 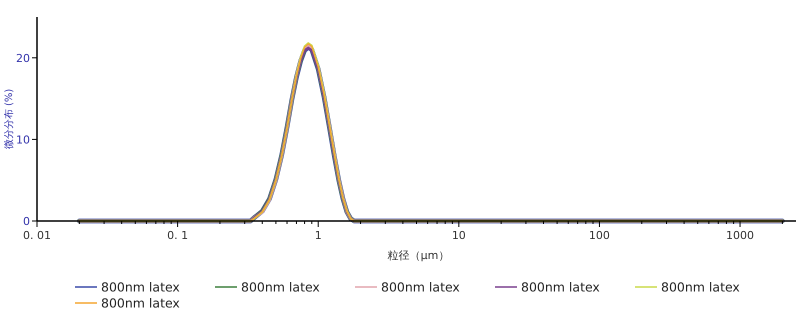 What do you see at coordinates (26, 221) in the screenshot?
I see `y-tick-label: 0` at bounding box center [26, 221].